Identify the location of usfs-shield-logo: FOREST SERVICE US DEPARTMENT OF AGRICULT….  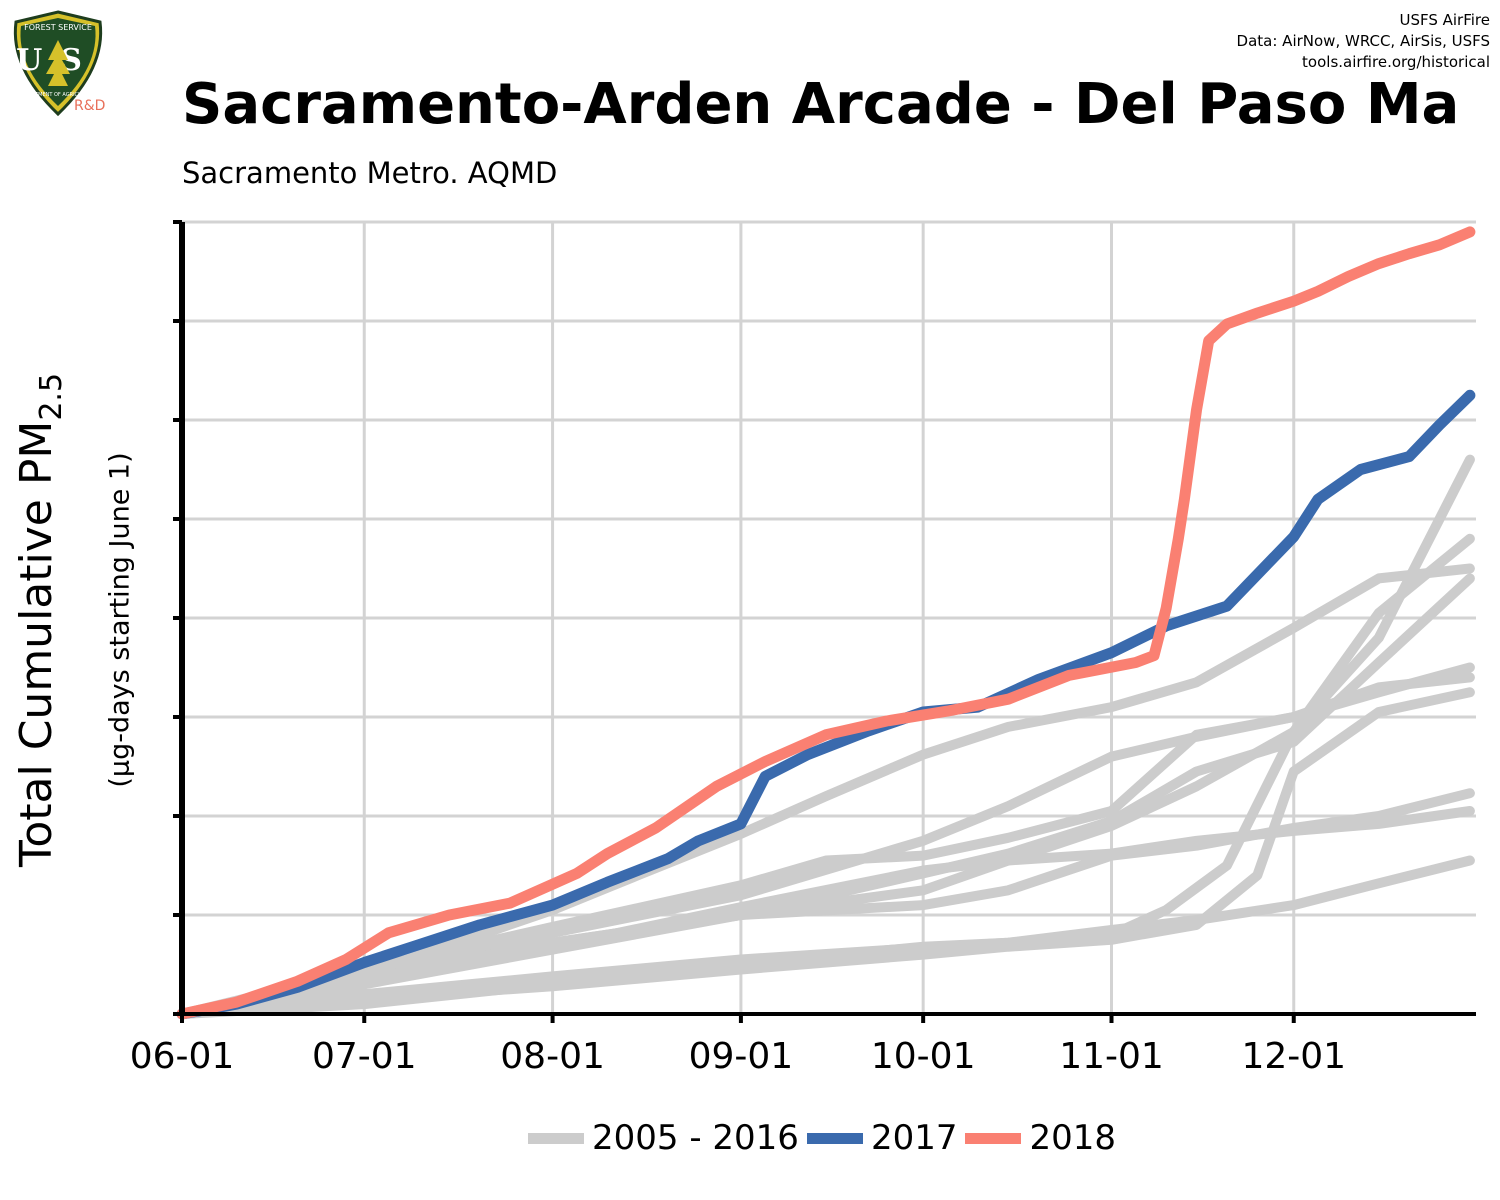
(58, 63).